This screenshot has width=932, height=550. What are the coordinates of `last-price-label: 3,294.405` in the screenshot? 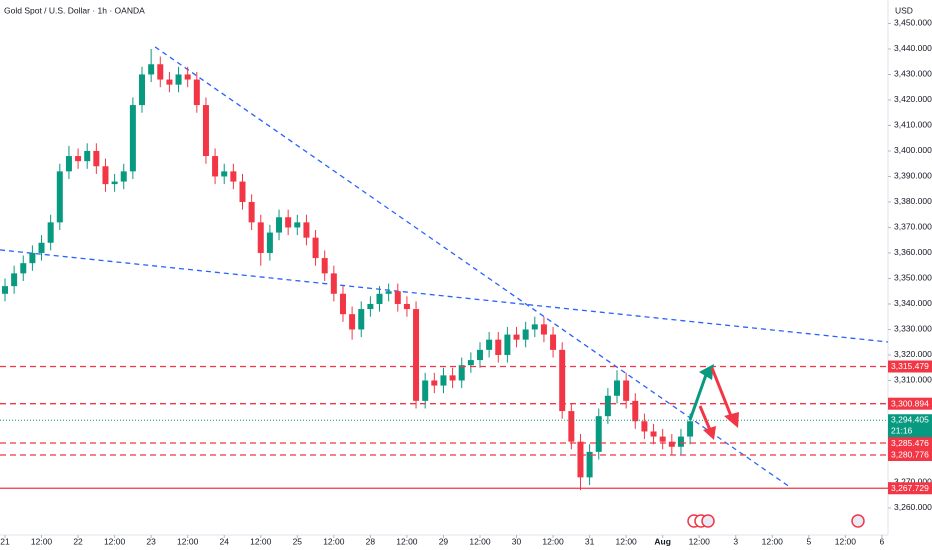 It's located at (910, 419).